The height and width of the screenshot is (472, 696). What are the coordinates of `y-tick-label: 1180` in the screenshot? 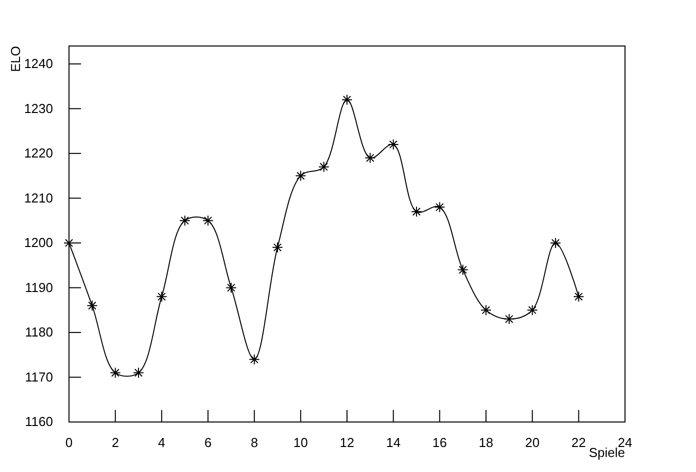 It's located at (39, 332).